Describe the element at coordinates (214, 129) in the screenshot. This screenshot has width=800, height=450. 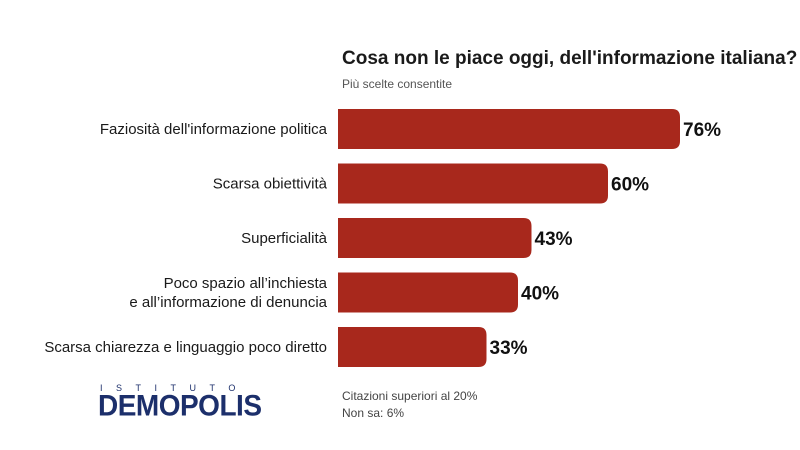
I see `category-label-0: Faziosità dell'informazione politica` at that location.